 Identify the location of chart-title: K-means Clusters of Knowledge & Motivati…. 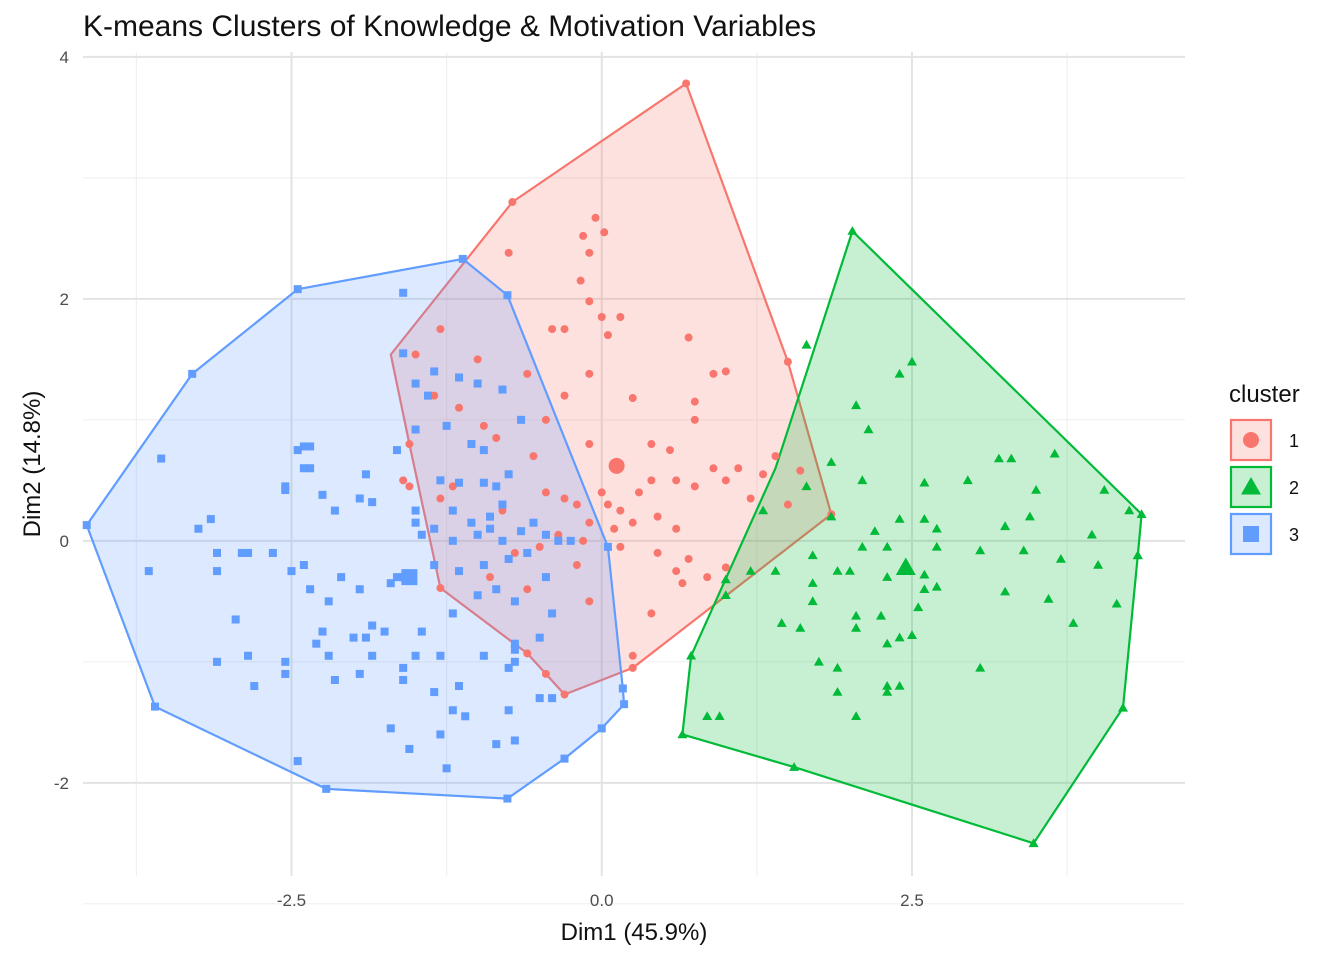
(450, 26).